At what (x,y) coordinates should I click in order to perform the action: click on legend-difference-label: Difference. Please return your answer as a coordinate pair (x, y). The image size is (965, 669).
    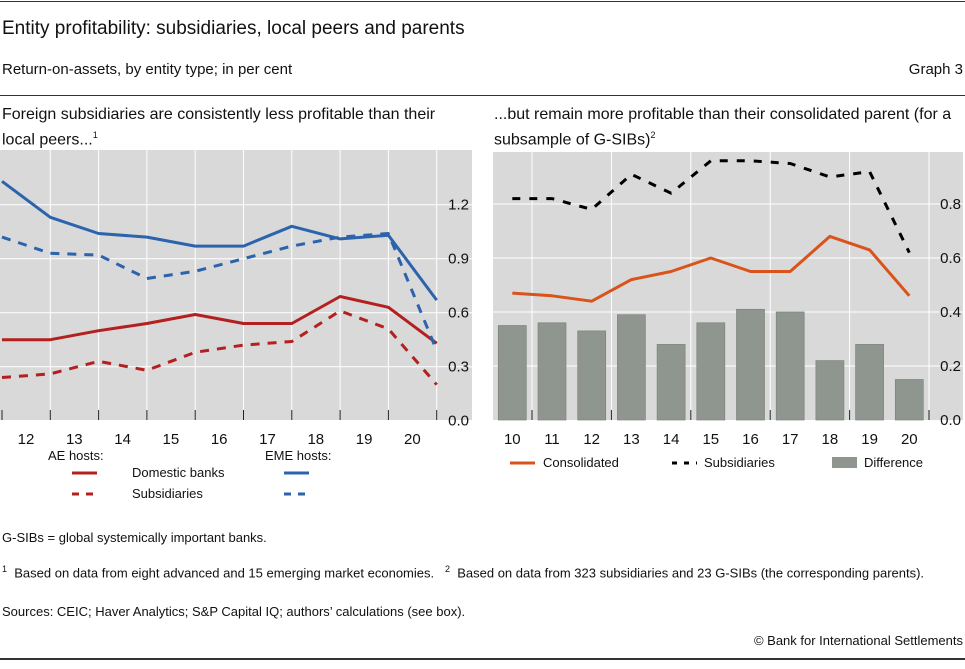
    Looking at the image, I should click on (894, 462).